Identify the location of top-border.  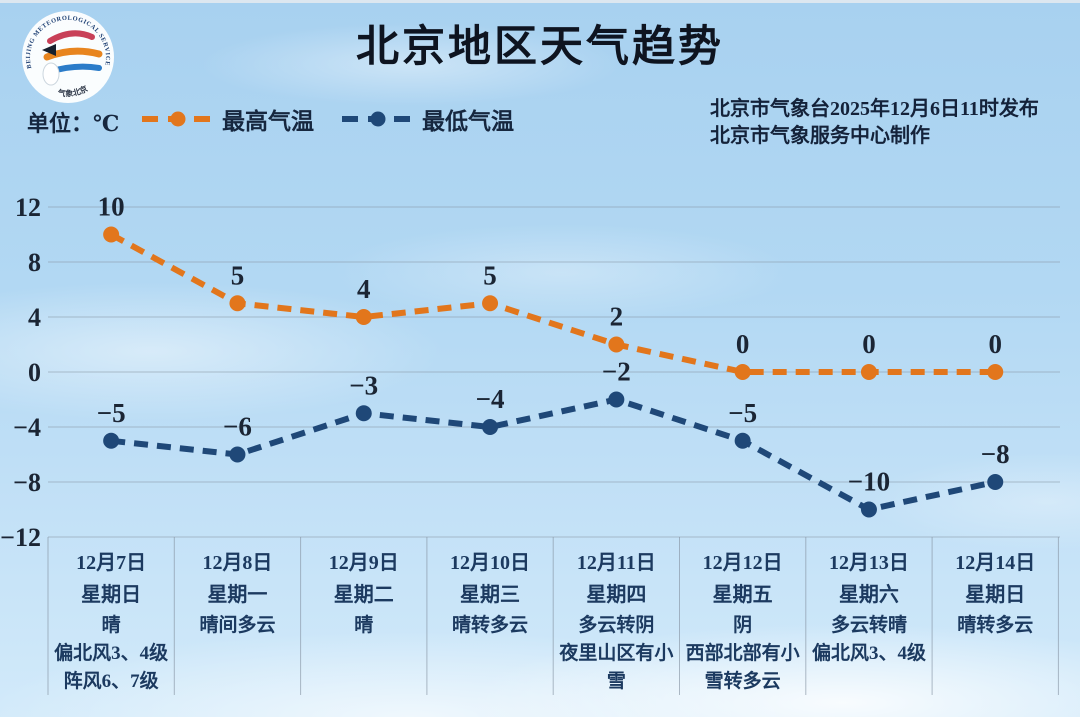
(540, 1).